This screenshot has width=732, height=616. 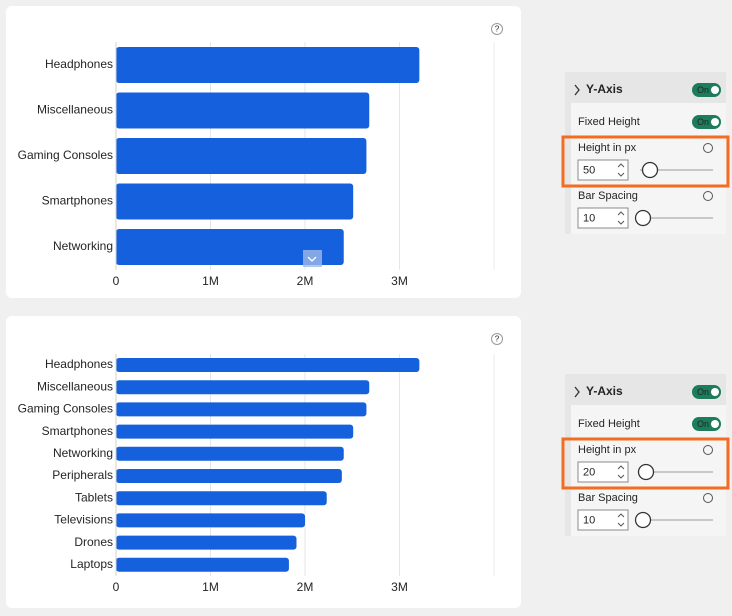 I want to click on y-tick-label: Televisions, so click(x=83, y=520).